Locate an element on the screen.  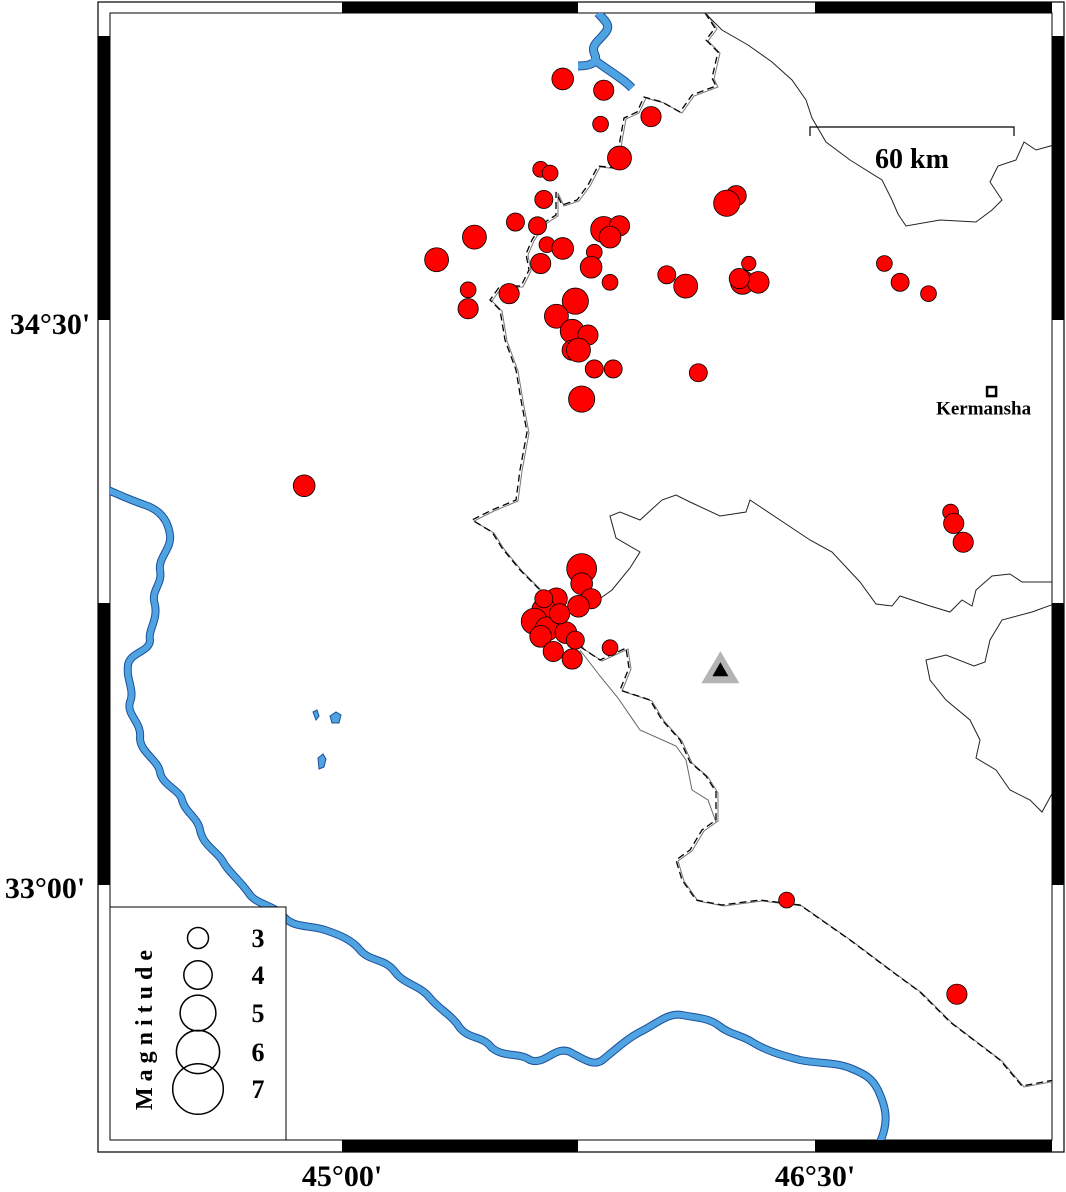
legend-label-6: 6 is located at coordinates (258, 1052).